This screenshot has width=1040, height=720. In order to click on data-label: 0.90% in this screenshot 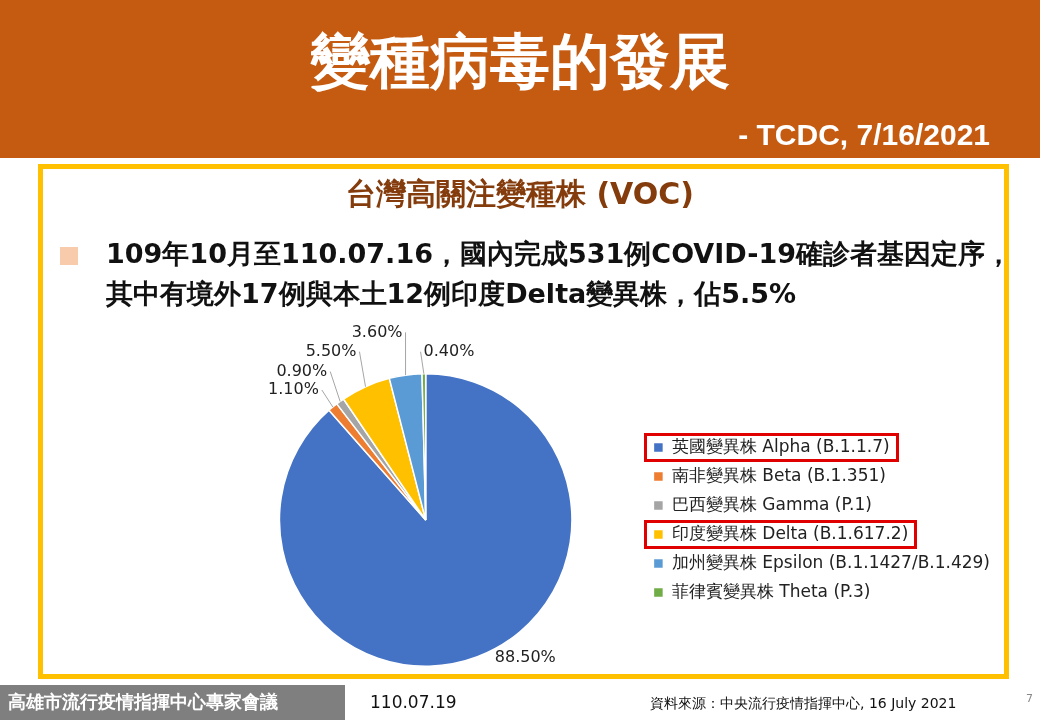, I will do `click(302, 370)`.